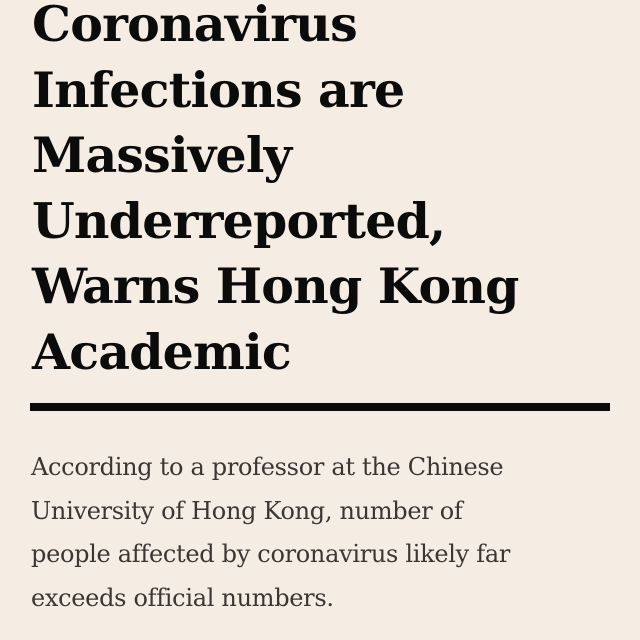 This screenshot has width=640, height=640. I want to click on headline-divider, so click(320, 407).